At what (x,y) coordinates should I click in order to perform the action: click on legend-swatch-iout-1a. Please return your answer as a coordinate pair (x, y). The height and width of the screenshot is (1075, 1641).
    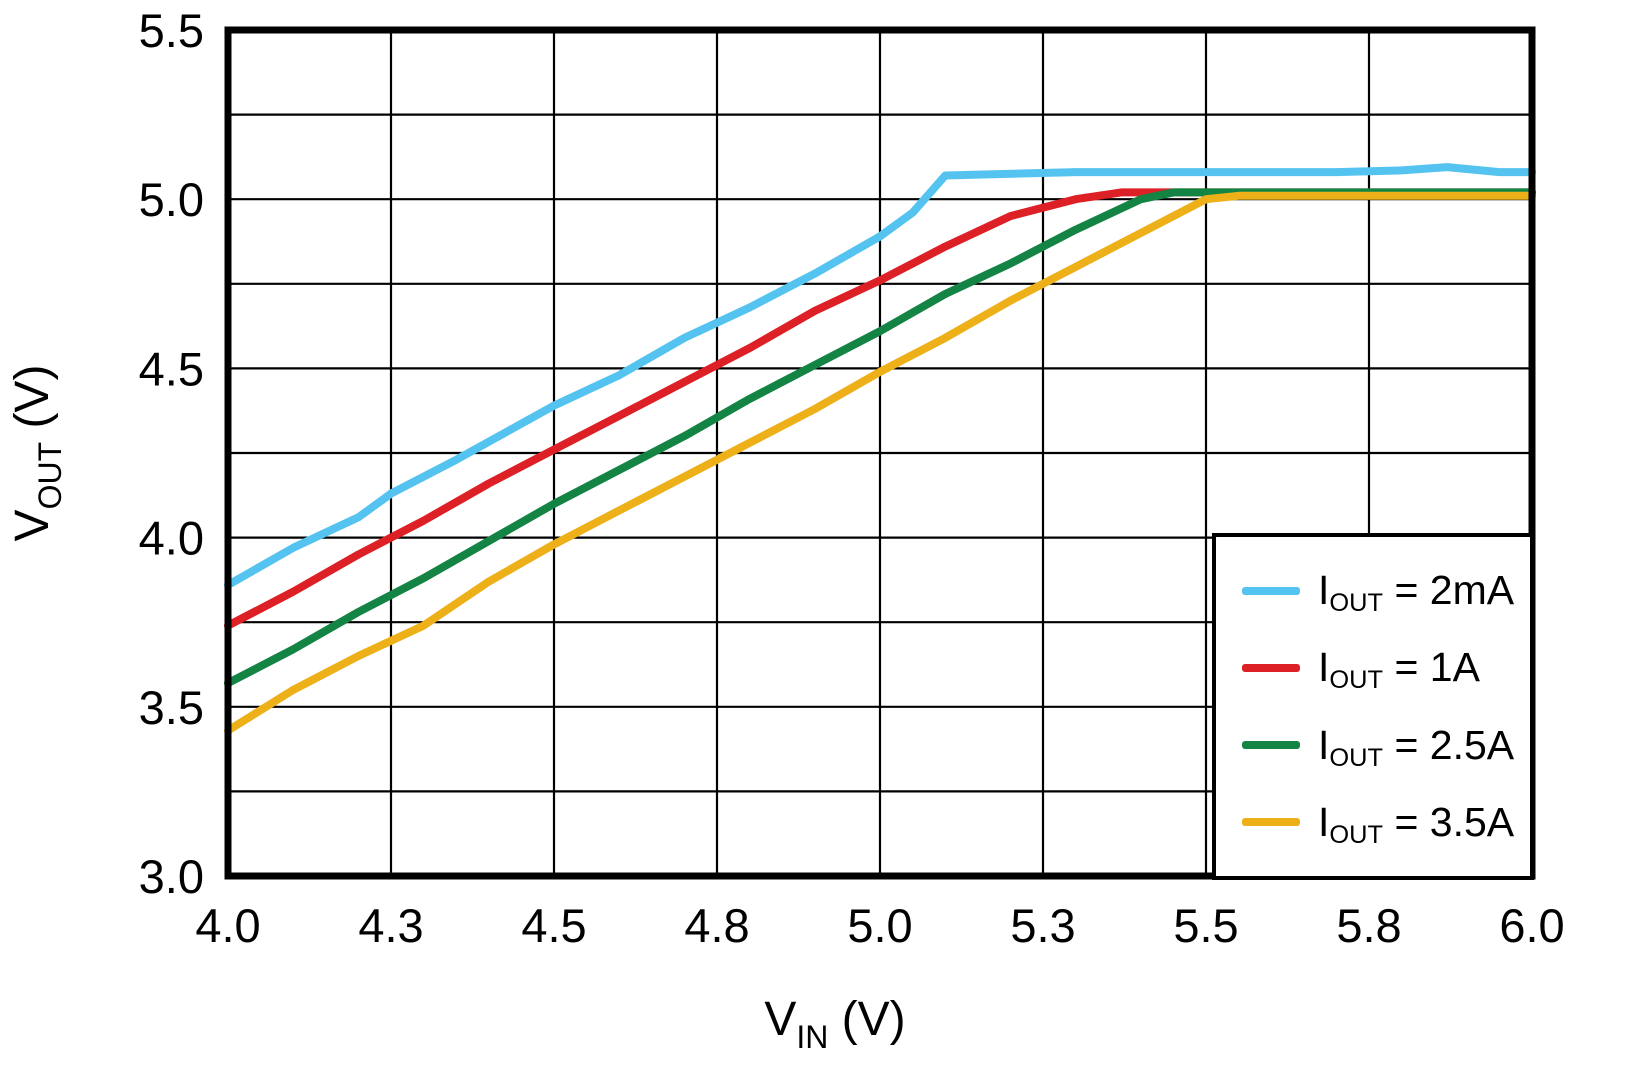
    Looking at the image, I should click on (1271, 667).